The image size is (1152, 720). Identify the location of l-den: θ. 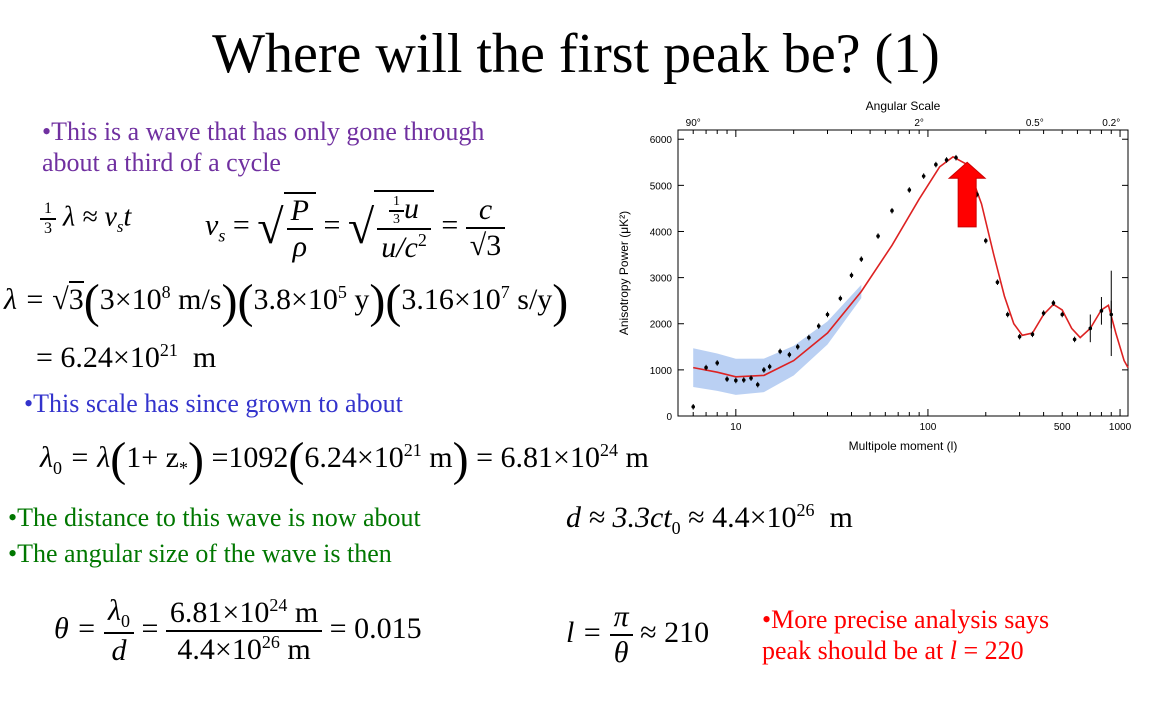
(621, 652).